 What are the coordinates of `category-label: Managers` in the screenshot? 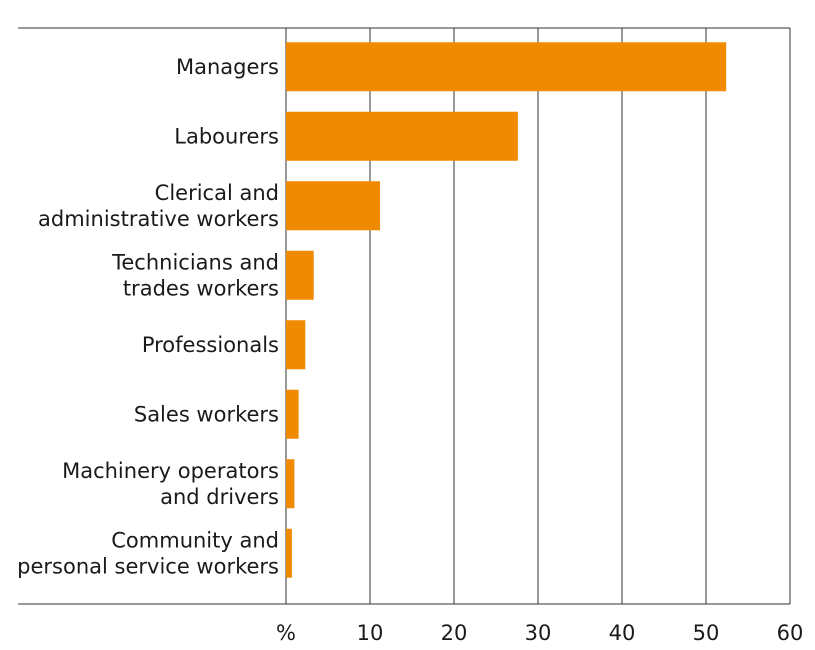 It's located at (227, 67).